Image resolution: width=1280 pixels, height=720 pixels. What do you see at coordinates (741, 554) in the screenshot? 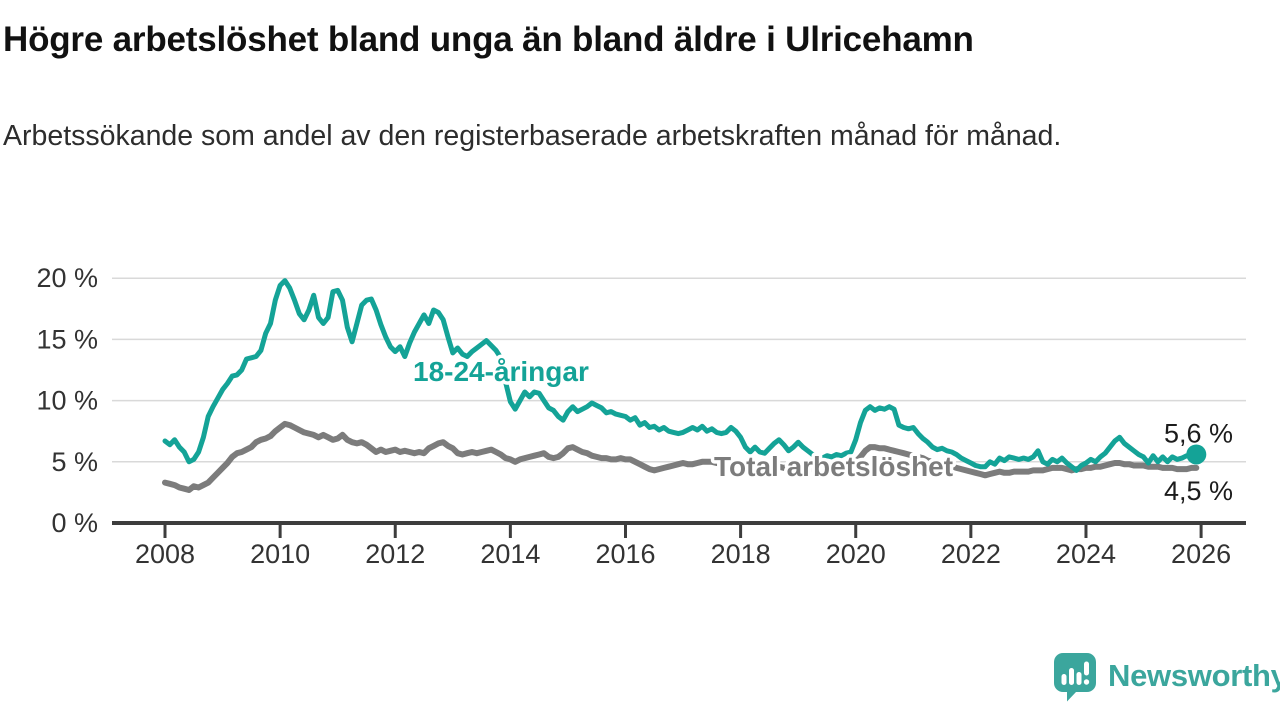
I see `x-tick-label: 2018` at bounding box center [741, 554].